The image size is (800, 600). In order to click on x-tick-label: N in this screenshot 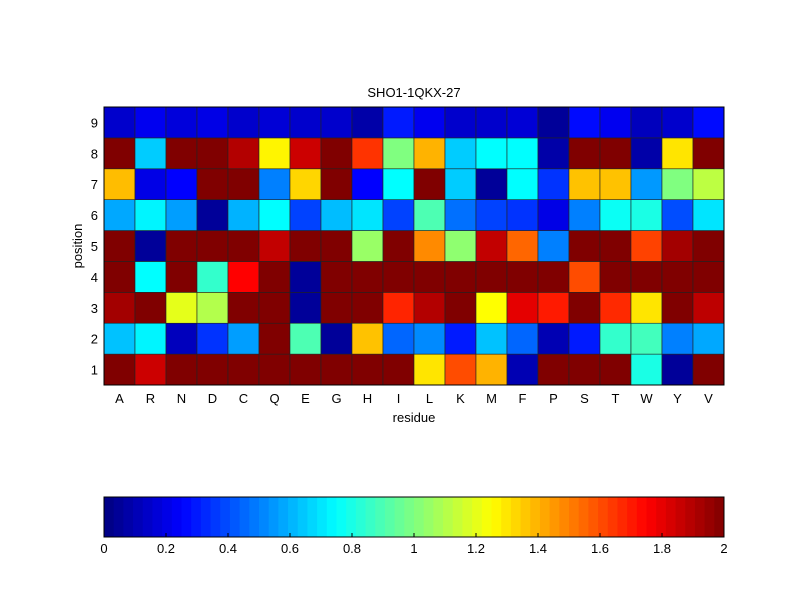, I will do `click(181, 398)`.